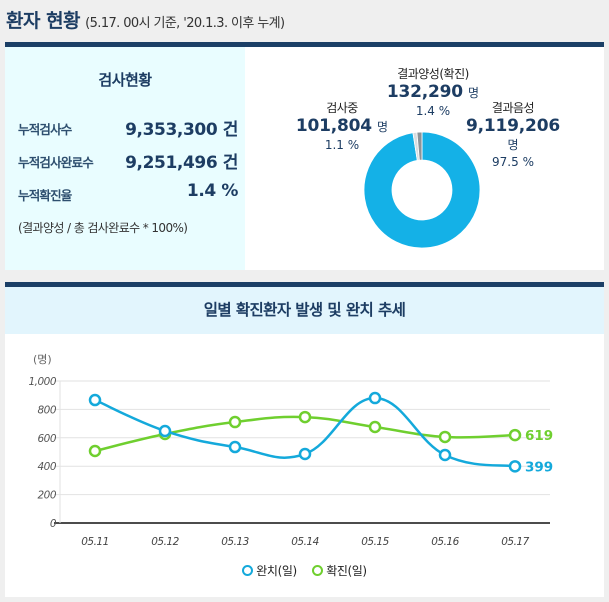 The height and width of the screenshot is (602, 609). What do you see at coordinates (346, 571) in the screenshot?
I see `legend-label: 확진(일)` at bounding box center [346, 571].